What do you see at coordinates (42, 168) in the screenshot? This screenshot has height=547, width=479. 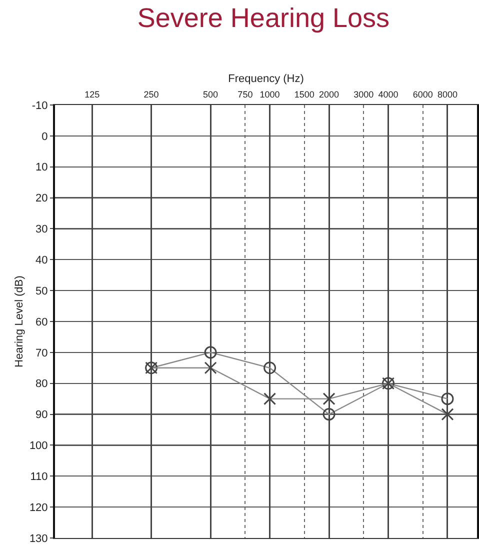 I see `y-tick-label: 10` at bounding box center [42, 168].